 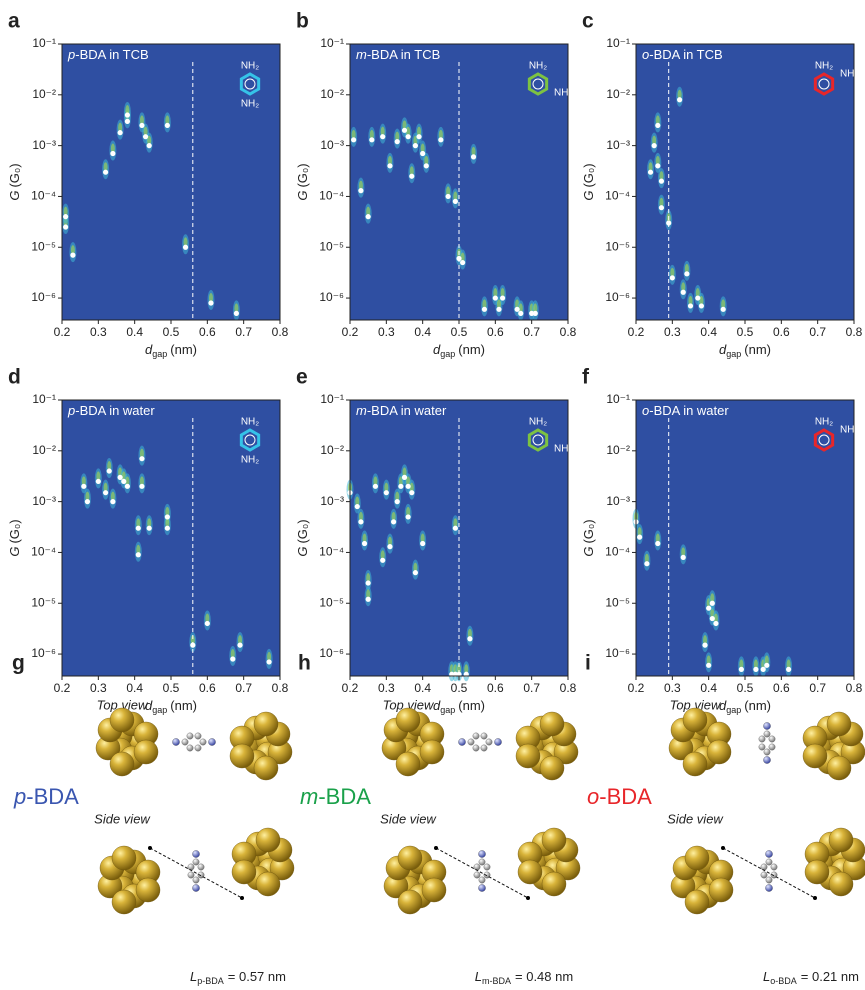 I want to click on distance-line, so click(x=482, y=873).